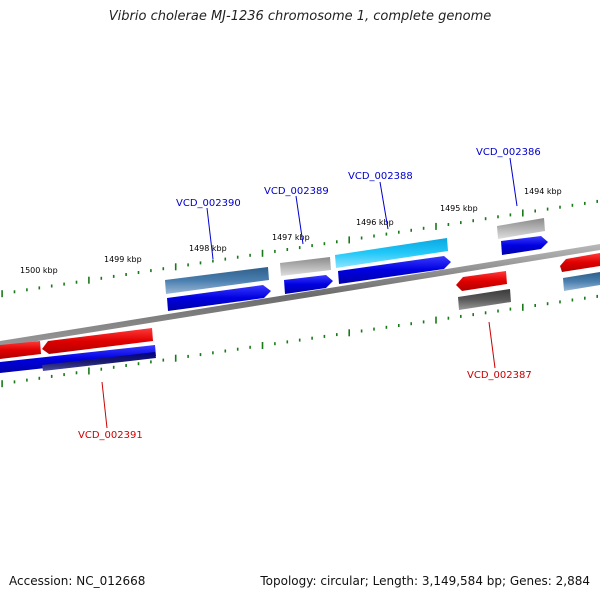 The width and height of the screenshot is (600, 600). What do you see at coordinates (296, 191) in the screenshot?
I see `gene-label-vcd-002389: VCD_002389` at bounding box center [296, 191].